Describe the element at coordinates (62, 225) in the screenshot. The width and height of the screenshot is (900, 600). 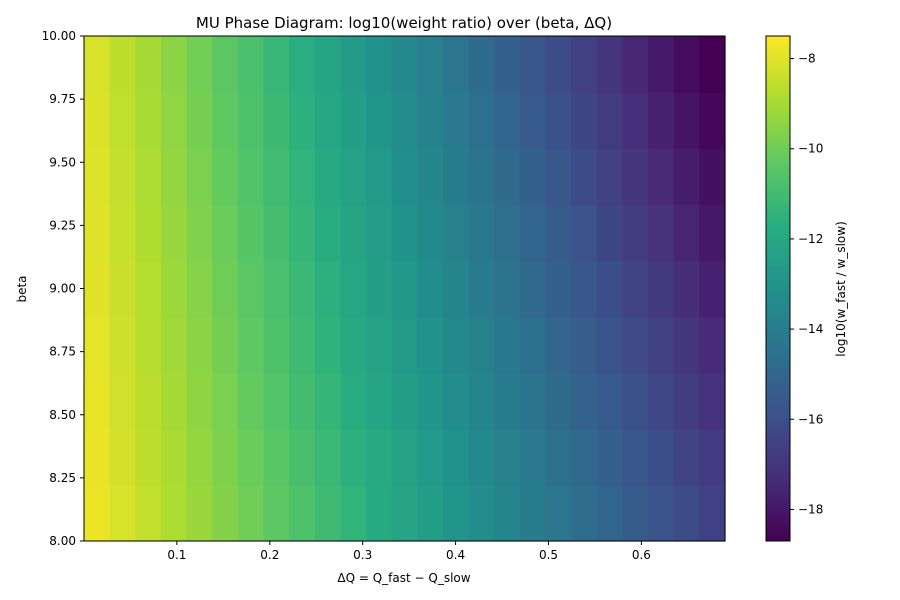
I see `y-tick-label: 9.25` at that location.